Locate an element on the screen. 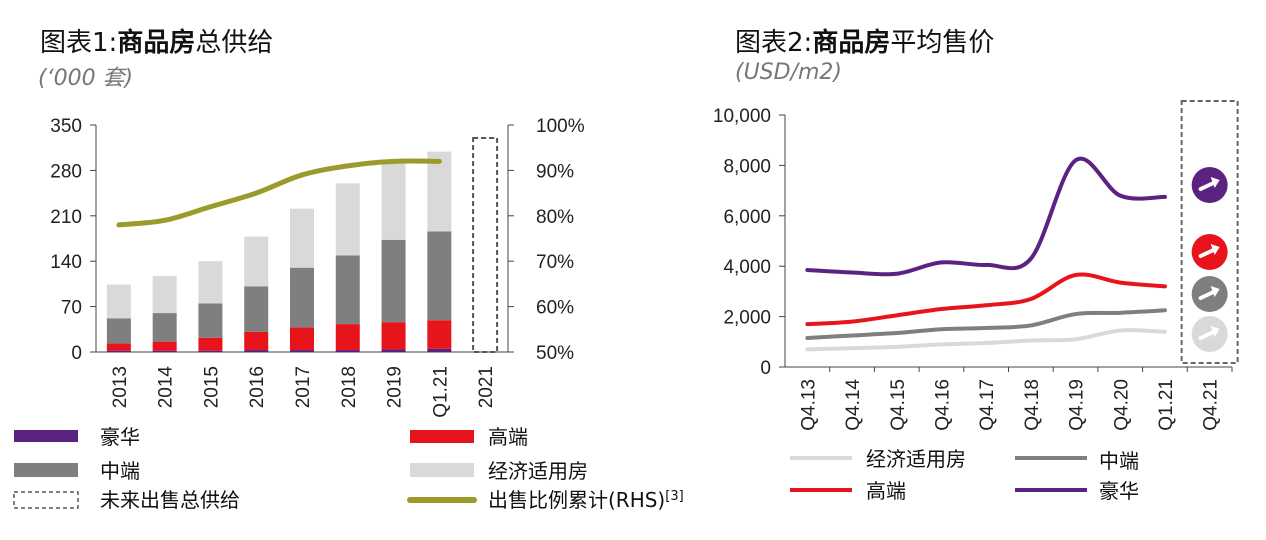 This screenshot has width=1266, height=540. forecast-arrow-affordable-icon is located at coordinates (1209, 334).